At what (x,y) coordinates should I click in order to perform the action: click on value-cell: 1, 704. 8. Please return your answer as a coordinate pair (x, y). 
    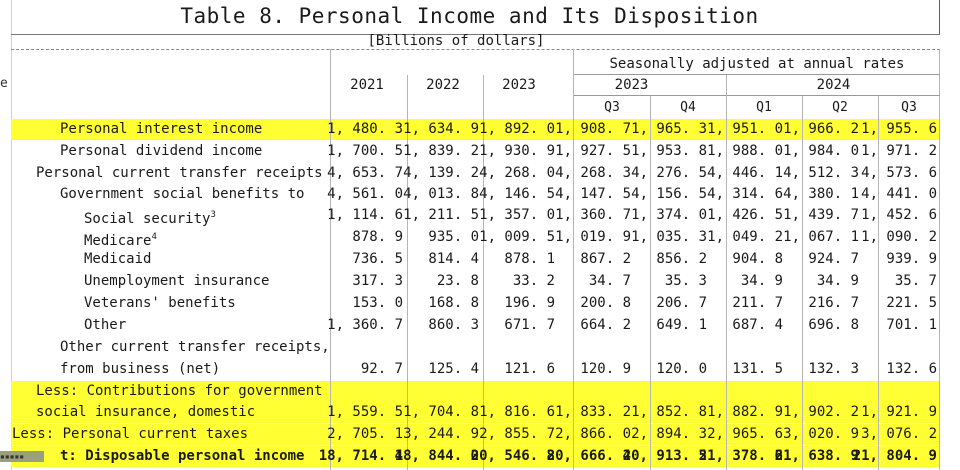
    Looking at the image, I should click on (441, 412).